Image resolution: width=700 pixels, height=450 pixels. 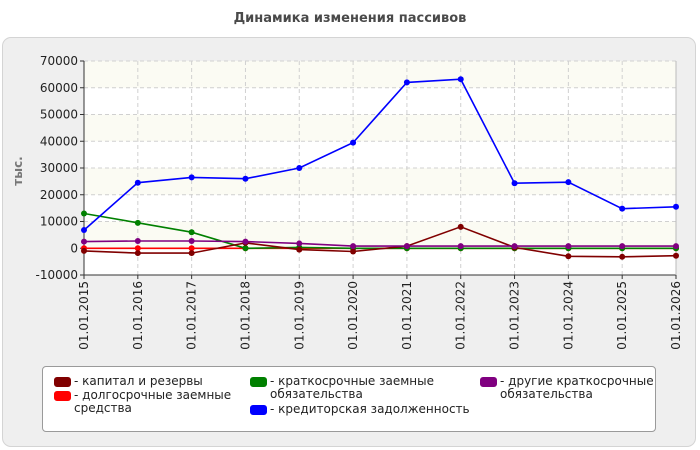 What do you see at coordinates (577, 388) in the screenshot?
I see `legend-label: другие краткосрочные обязательства` at bounding box center [577, 388].